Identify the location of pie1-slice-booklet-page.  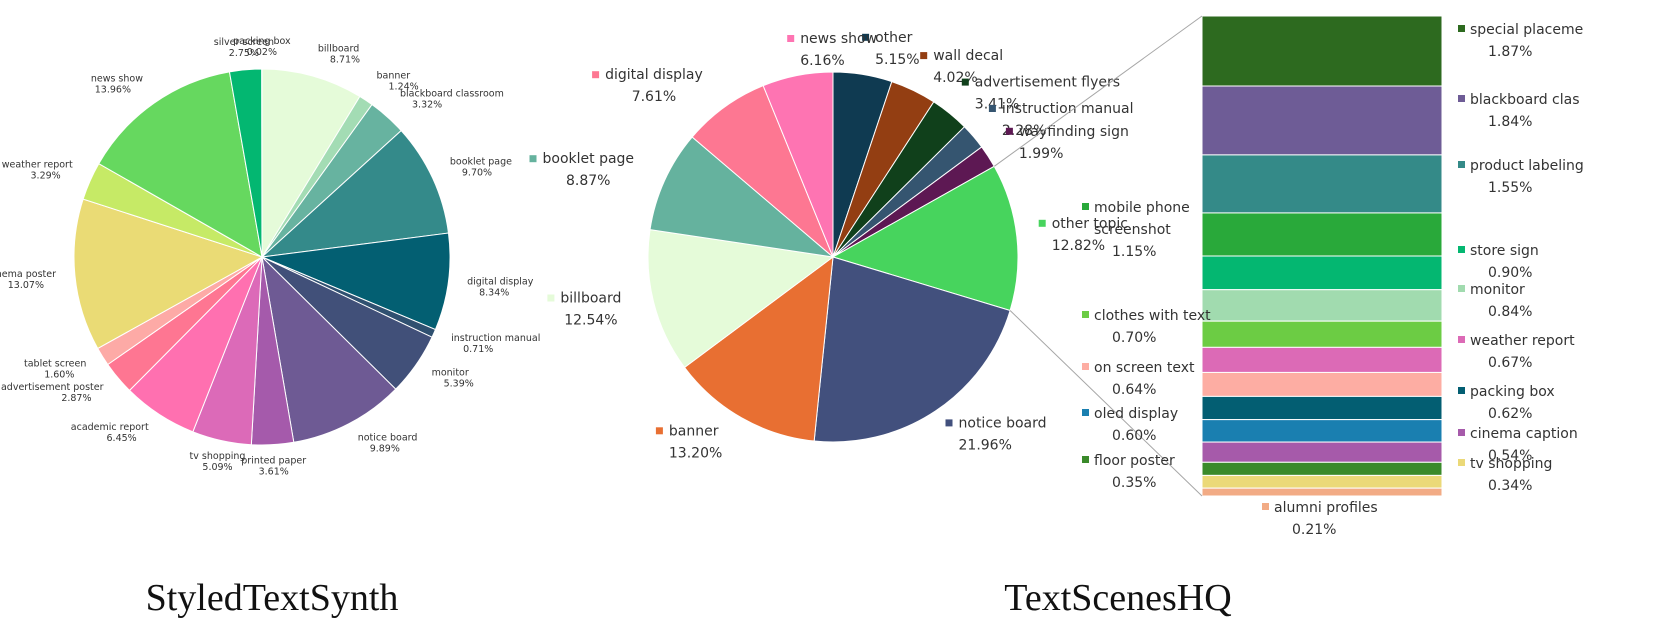
(355, 193).